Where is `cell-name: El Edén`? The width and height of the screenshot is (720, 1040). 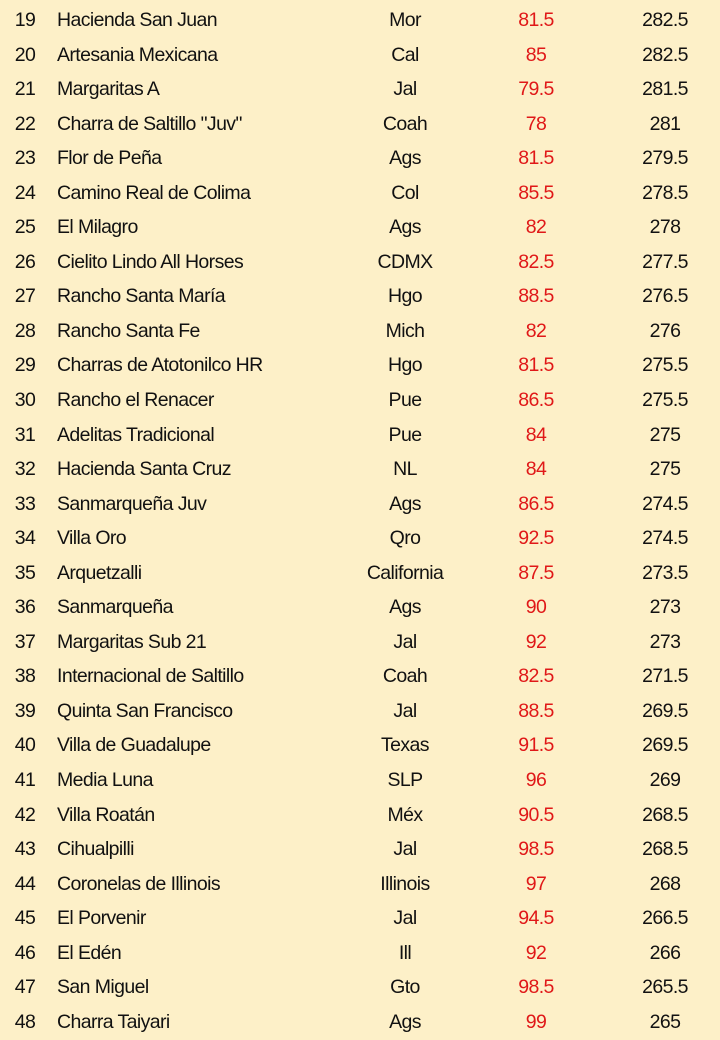 cell-name: El Edén is located at coordinates (89, 952).